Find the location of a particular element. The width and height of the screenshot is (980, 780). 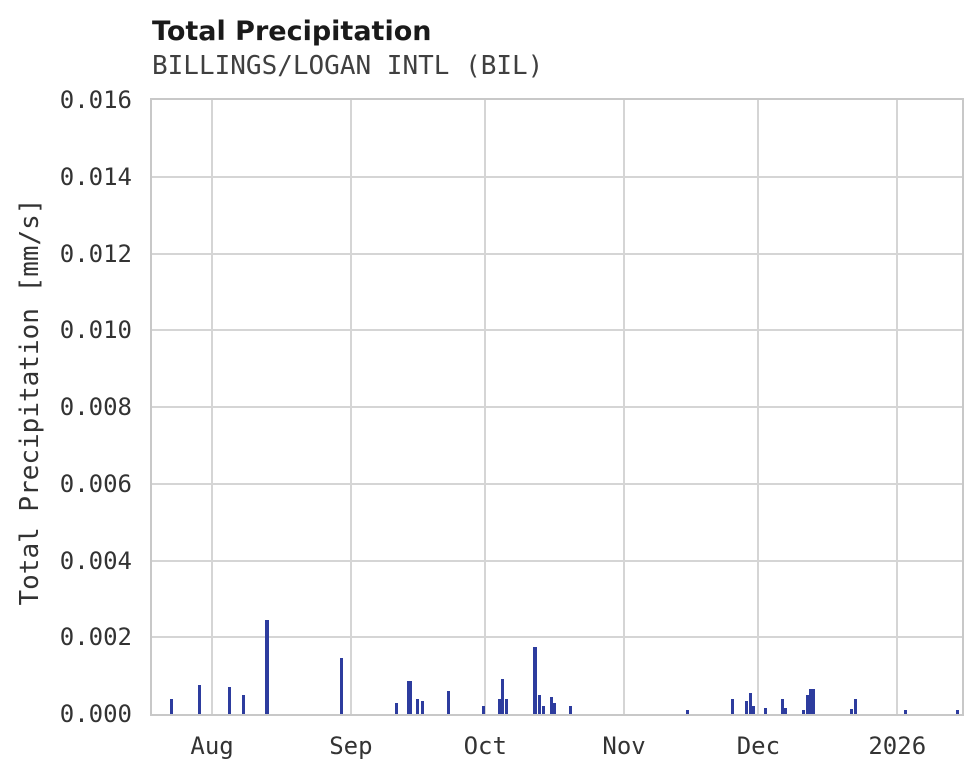

x-tick-label: Dec is located at coordinates (758, 746).